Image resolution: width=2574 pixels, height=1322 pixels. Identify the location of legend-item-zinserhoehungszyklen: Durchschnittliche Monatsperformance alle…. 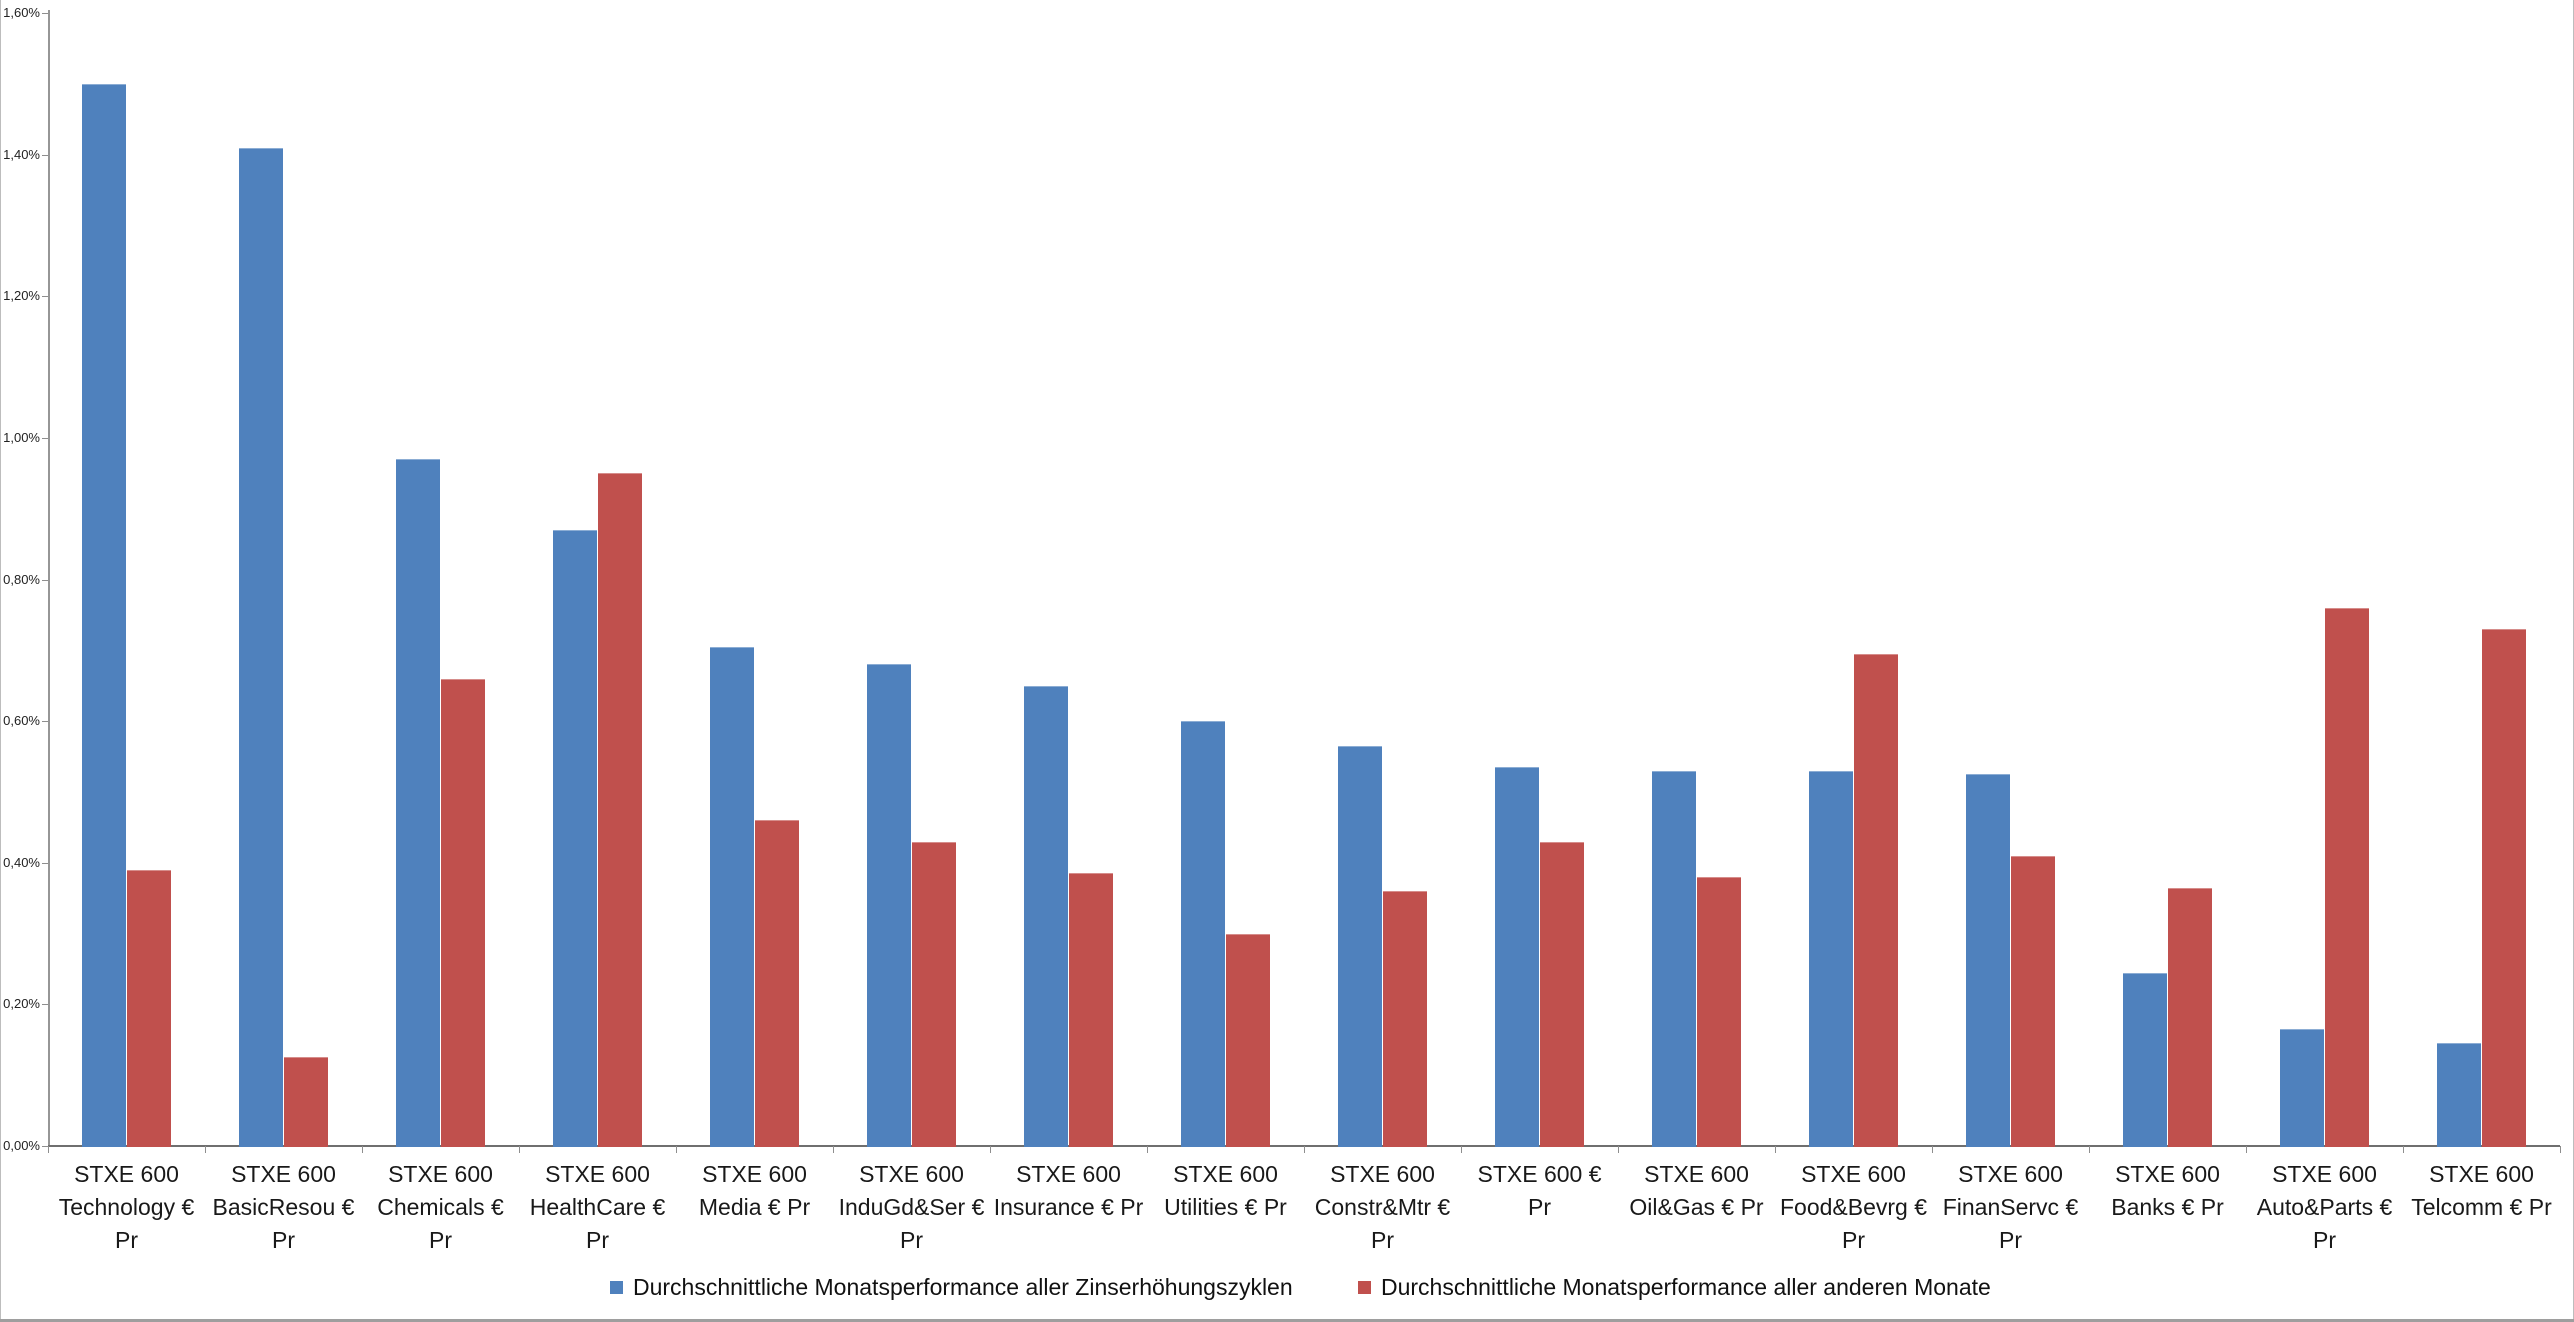
(951, 1287).